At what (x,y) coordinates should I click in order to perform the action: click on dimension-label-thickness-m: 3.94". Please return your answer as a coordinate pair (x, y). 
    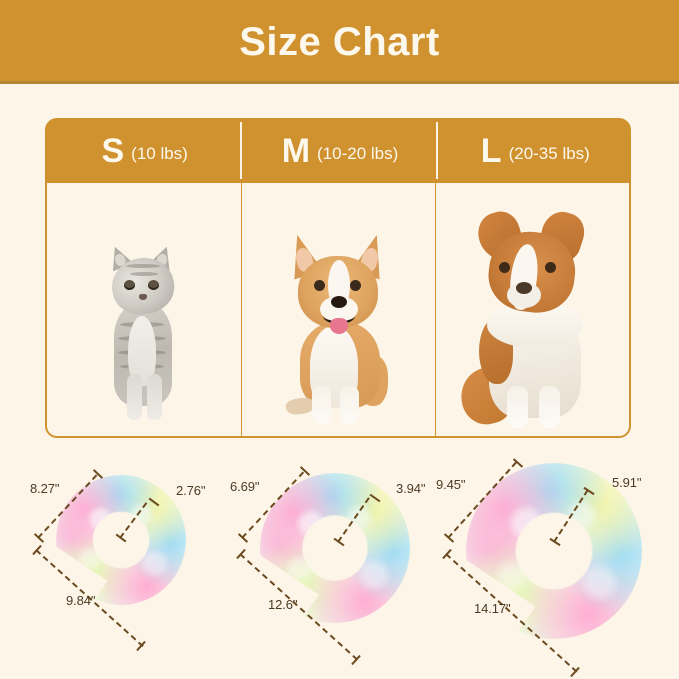
    Looking at the image, I should click on (411, 488).